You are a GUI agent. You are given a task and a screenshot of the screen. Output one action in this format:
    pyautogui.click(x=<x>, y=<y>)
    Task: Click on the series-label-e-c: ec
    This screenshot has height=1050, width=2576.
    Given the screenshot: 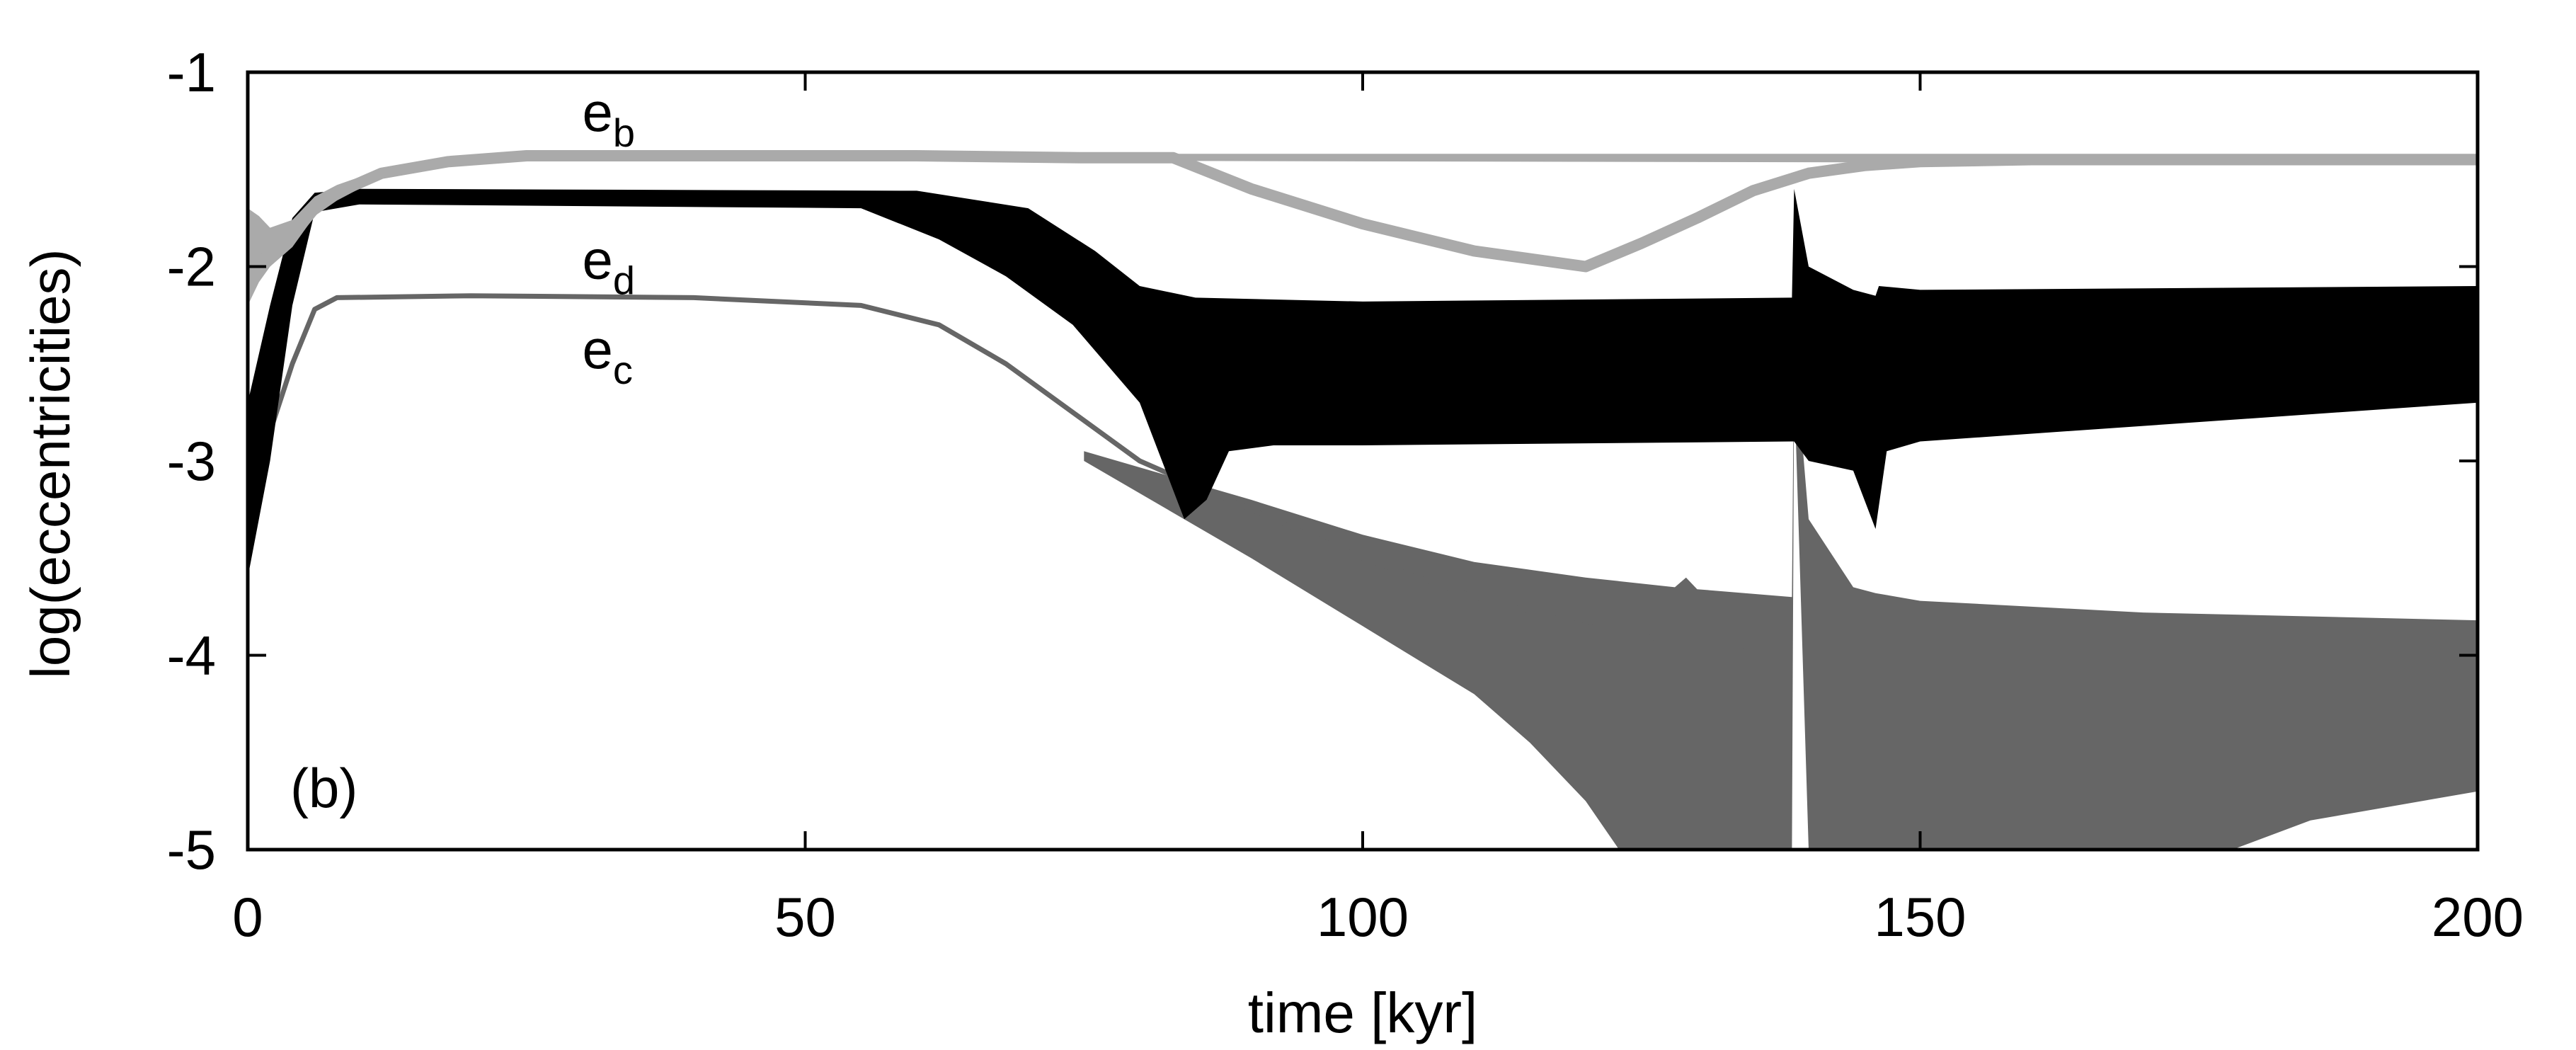 What is the action you would take?
    pyautogui.click(x=608, y=355)
    